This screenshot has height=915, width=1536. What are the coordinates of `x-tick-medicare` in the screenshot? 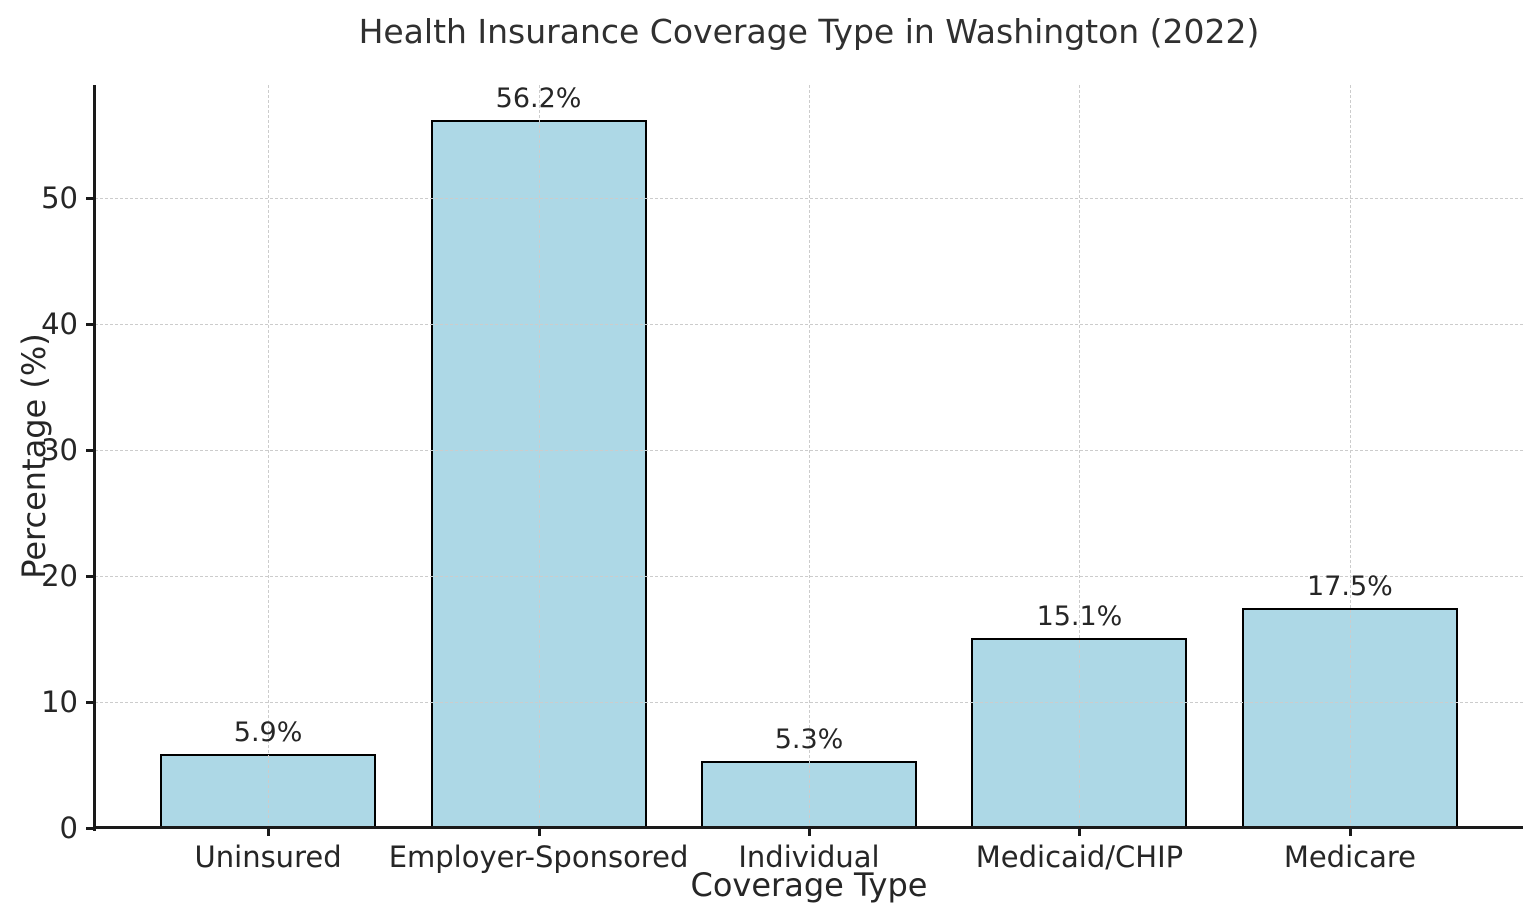 It's located at (1350, 832).